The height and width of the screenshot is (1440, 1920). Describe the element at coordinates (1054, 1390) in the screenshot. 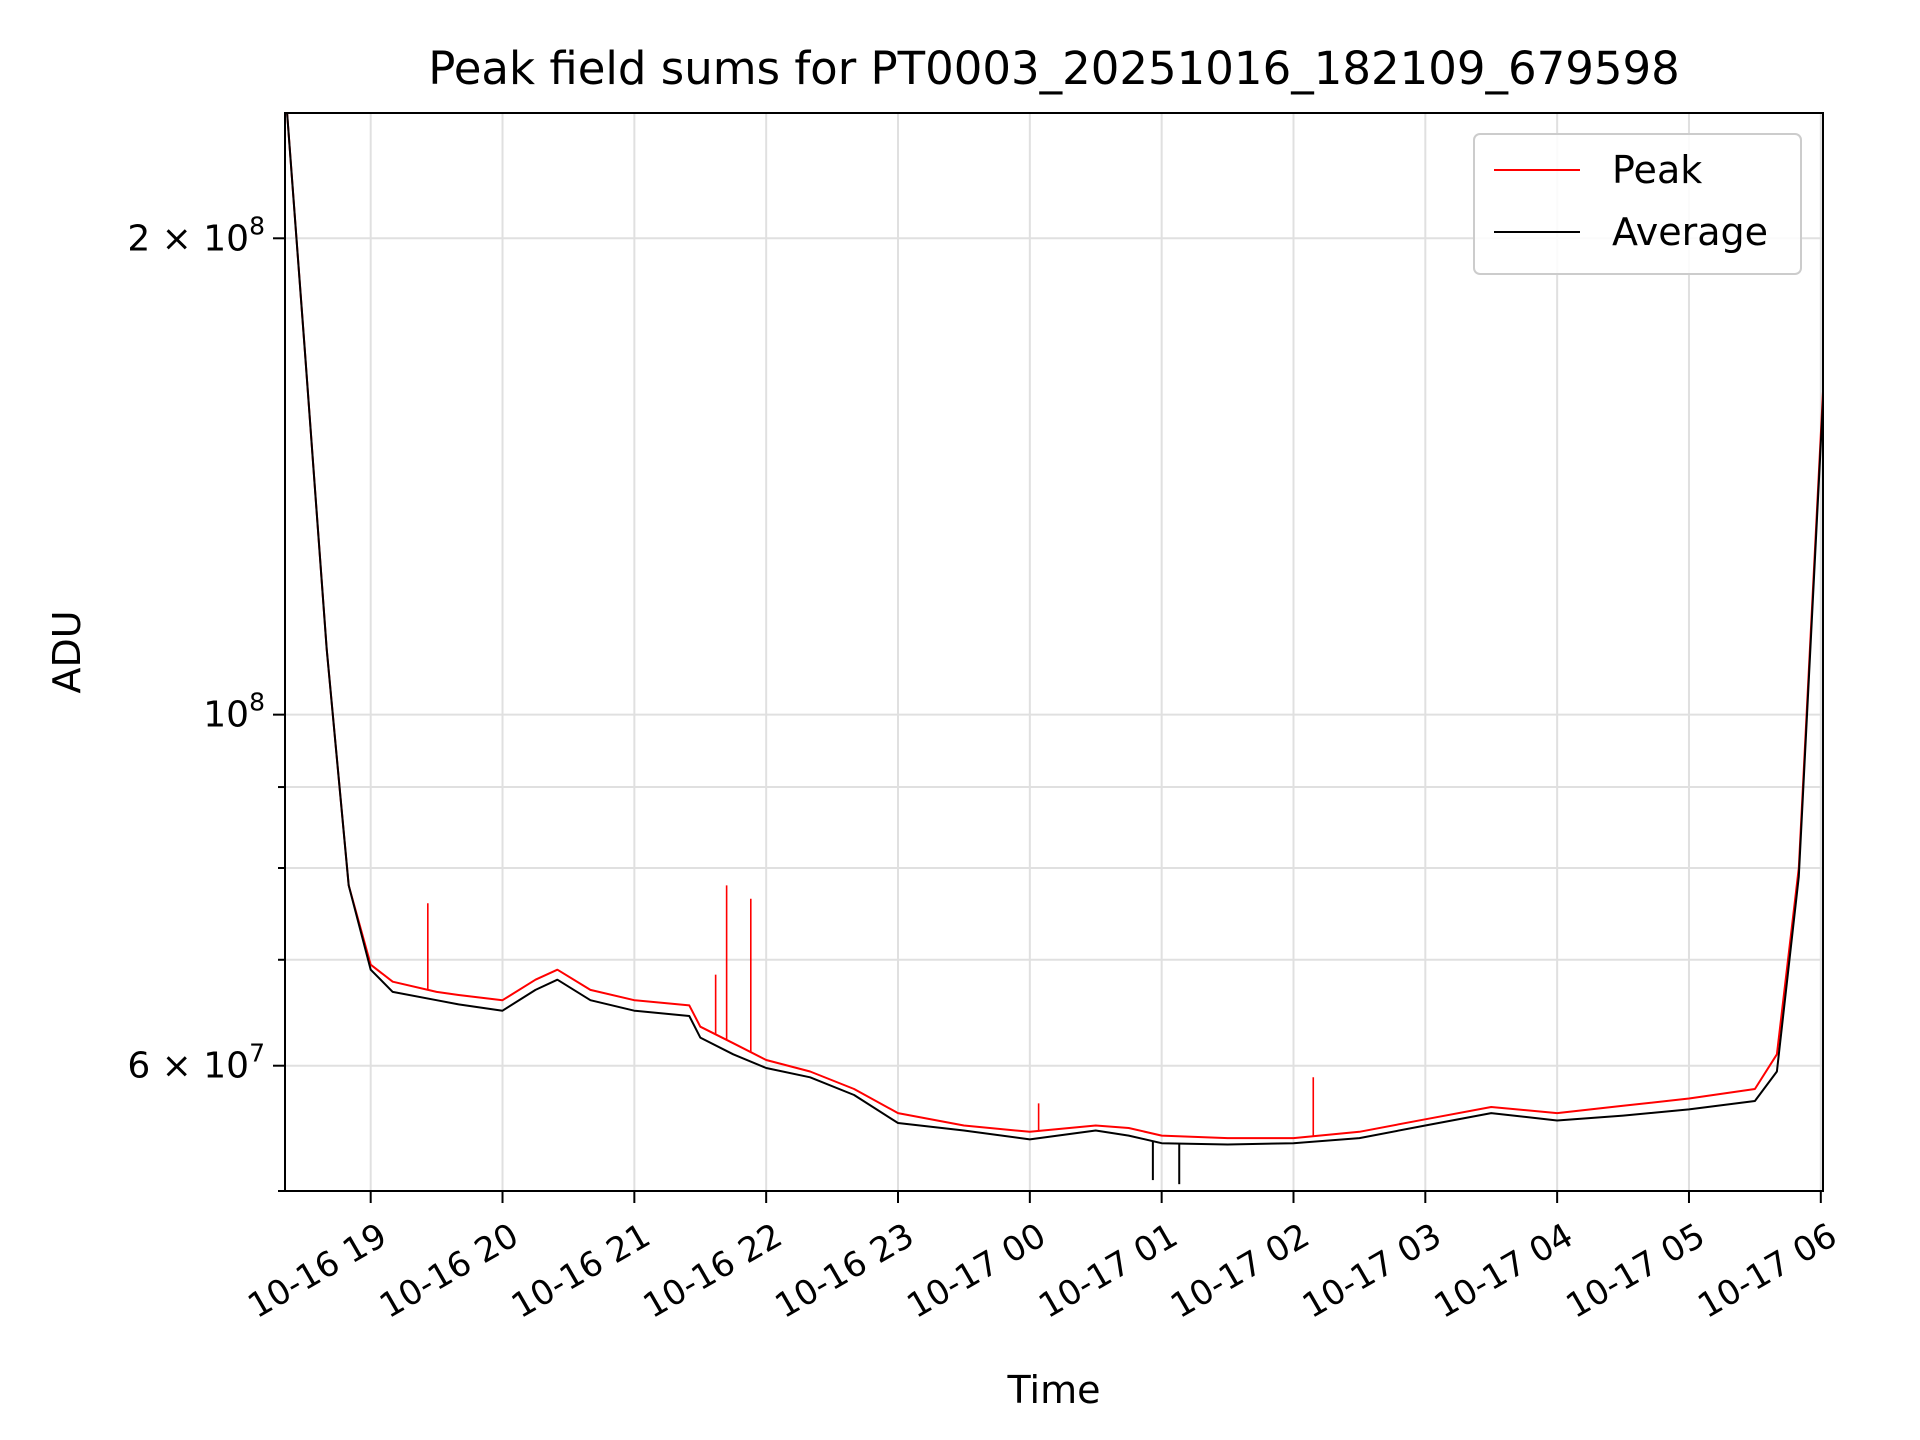

I see `x-axis-label: Time` at that location.